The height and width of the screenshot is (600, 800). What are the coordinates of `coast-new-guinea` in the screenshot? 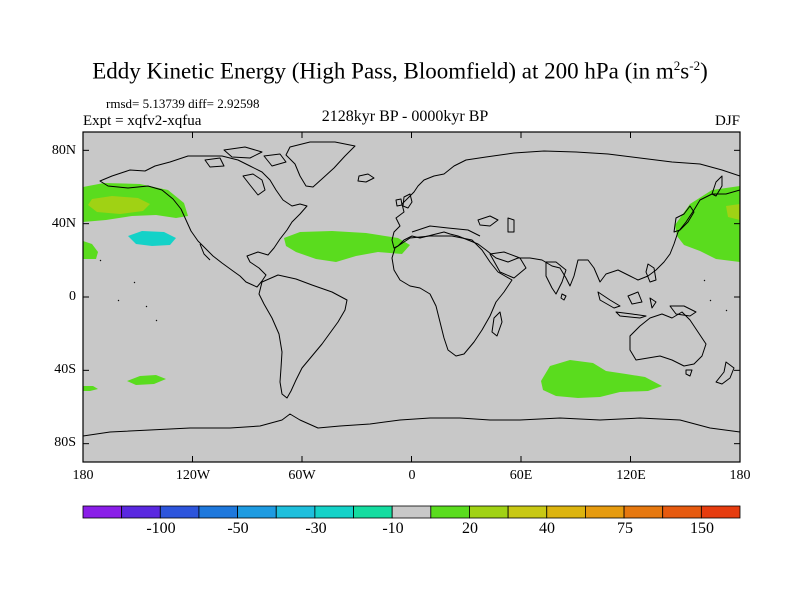 It's located at (683, 311).